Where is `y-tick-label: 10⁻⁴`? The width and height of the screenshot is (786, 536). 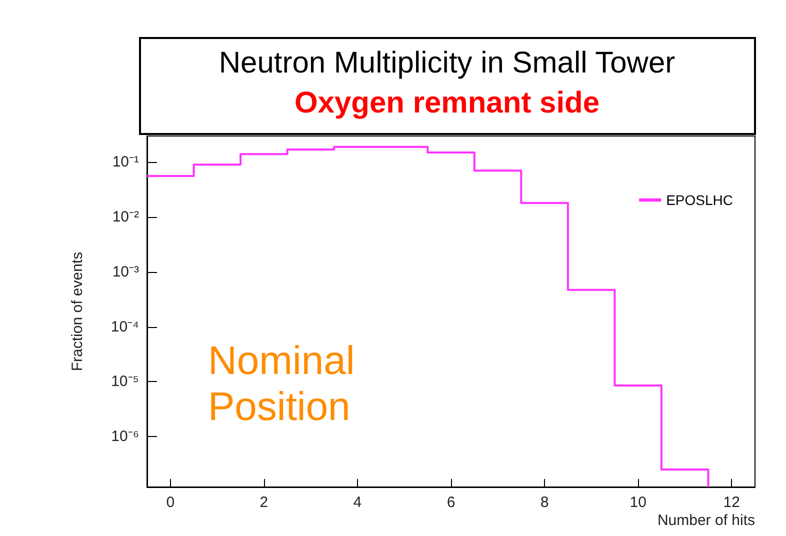
y-tick-label: 10⁻⁴ is located at coordinates (124, 327).